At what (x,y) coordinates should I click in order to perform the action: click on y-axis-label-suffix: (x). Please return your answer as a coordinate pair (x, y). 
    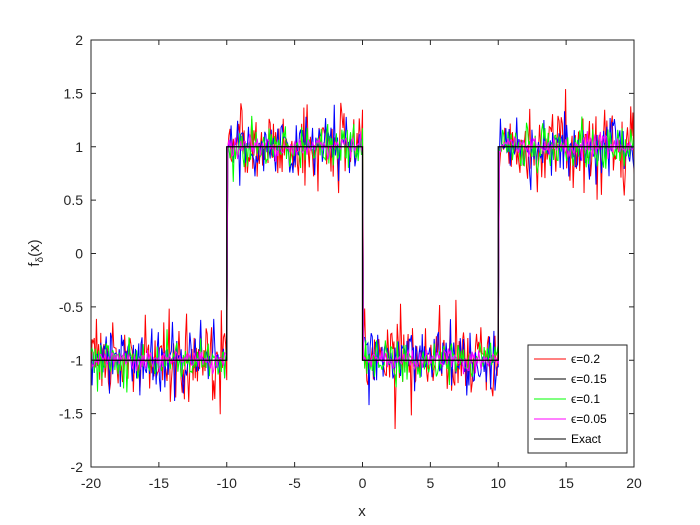
    Looking at the image, I should click on (34, 248).